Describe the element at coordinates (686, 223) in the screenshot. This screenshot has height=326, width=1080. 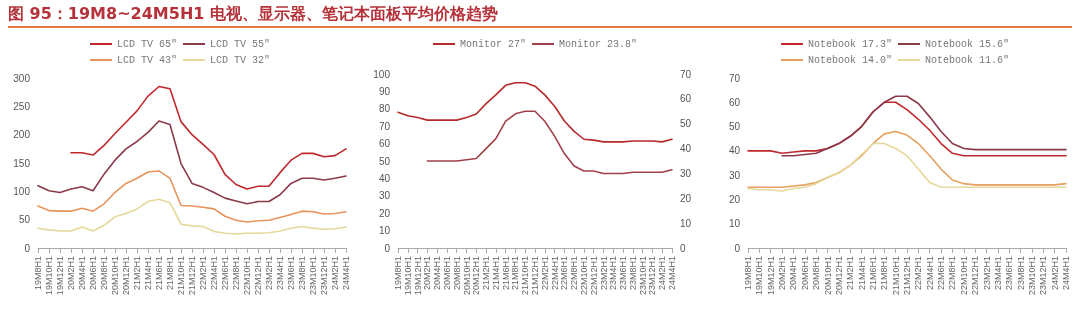
I see `y2-tick-label: 10` at that location.